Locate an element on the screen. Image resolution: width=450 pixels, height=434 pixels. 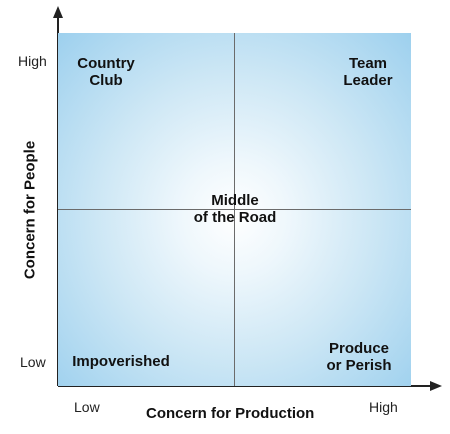
x-axis-title: Concern for Production is located at coordinates (230, 413).